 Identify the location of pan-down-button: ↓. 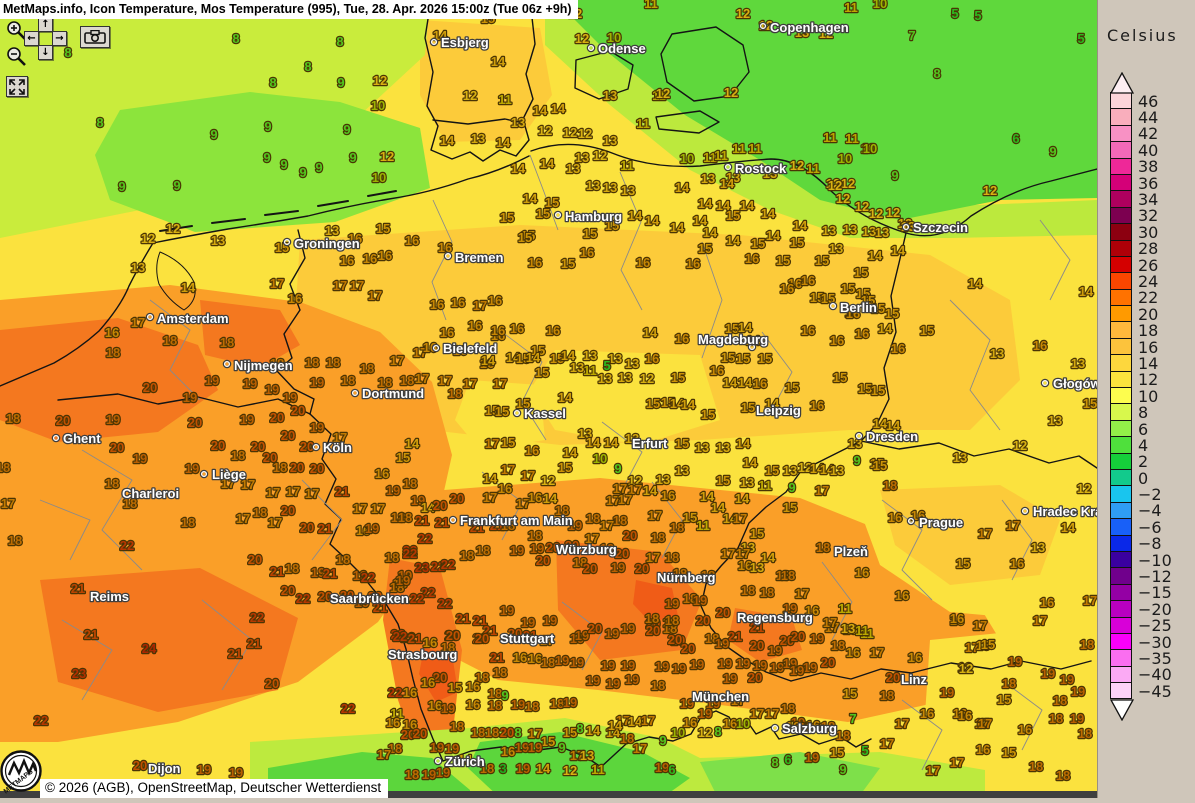
(45, 52).